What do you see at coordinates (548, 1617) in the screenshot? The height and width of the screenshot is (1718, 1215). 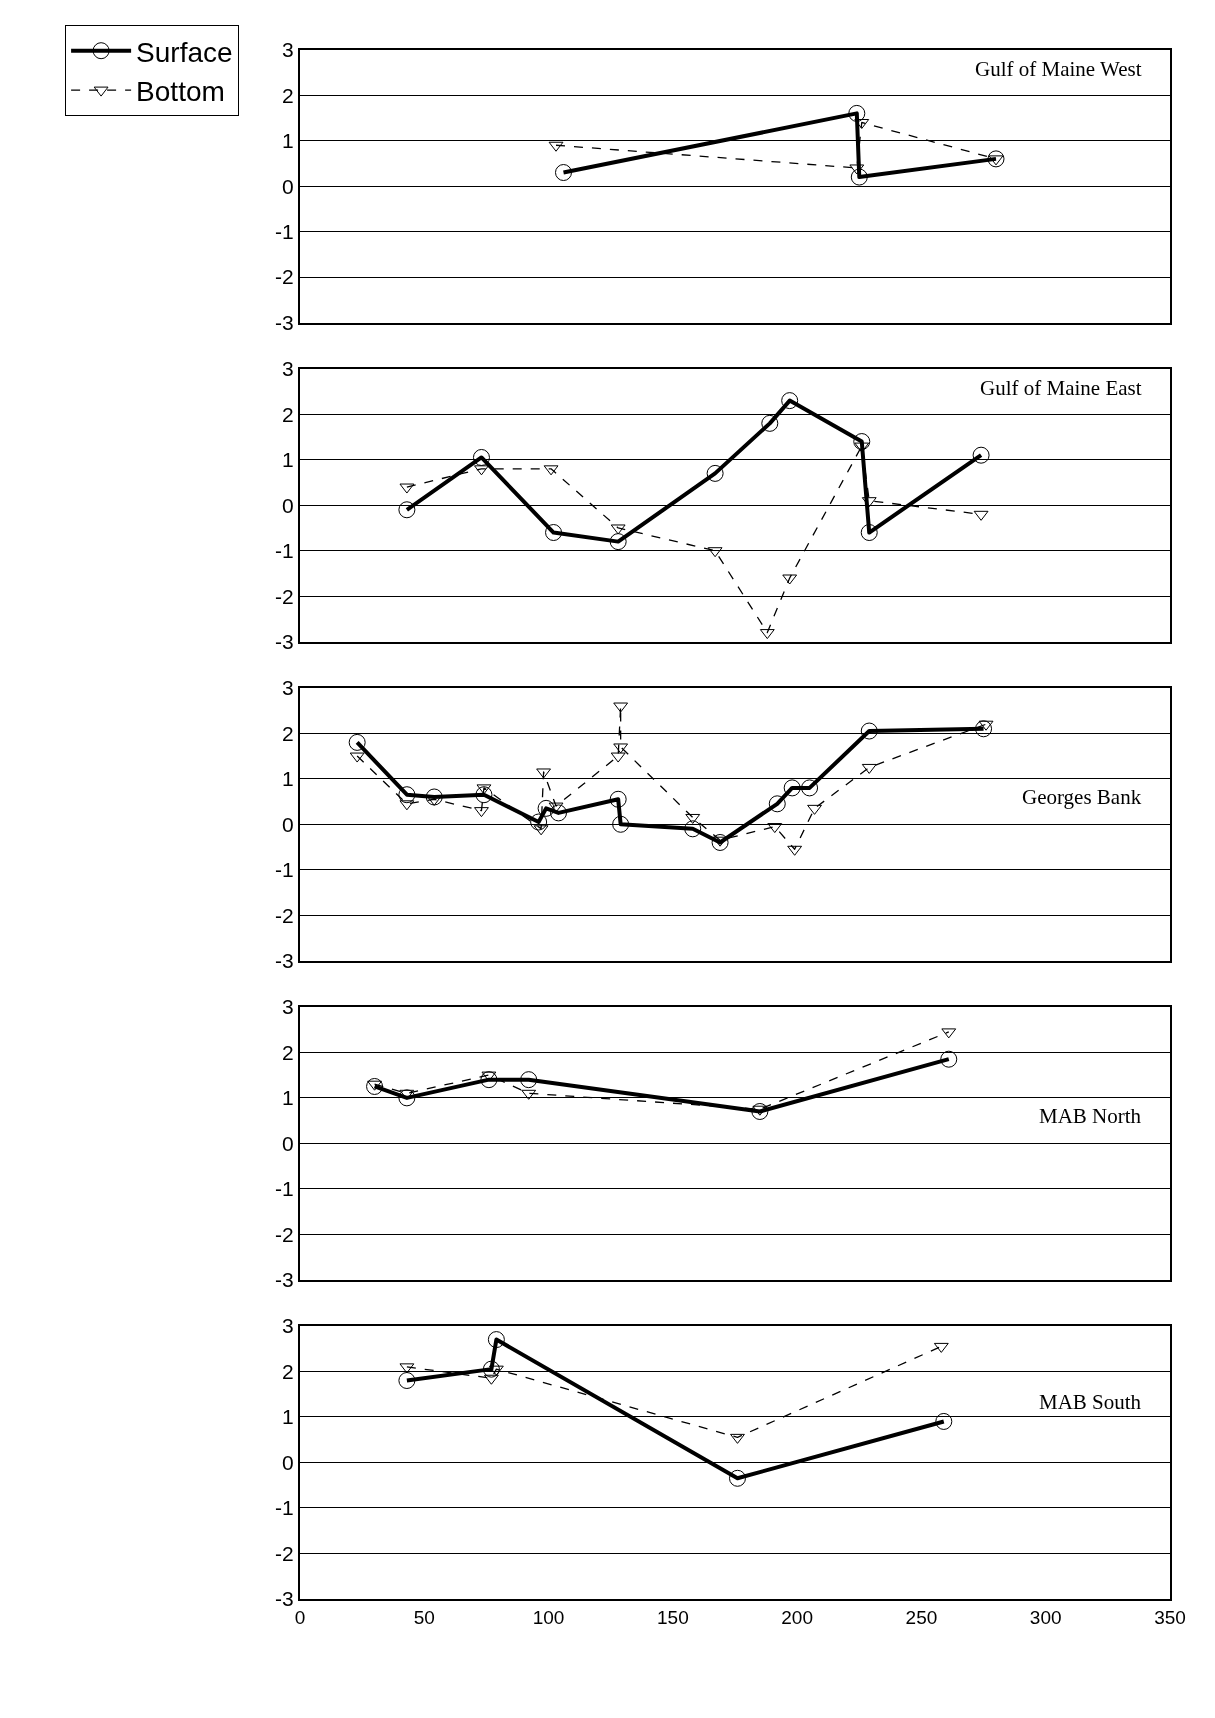 I see `x-tick-label: 100` at bounding box center [548, 1617].